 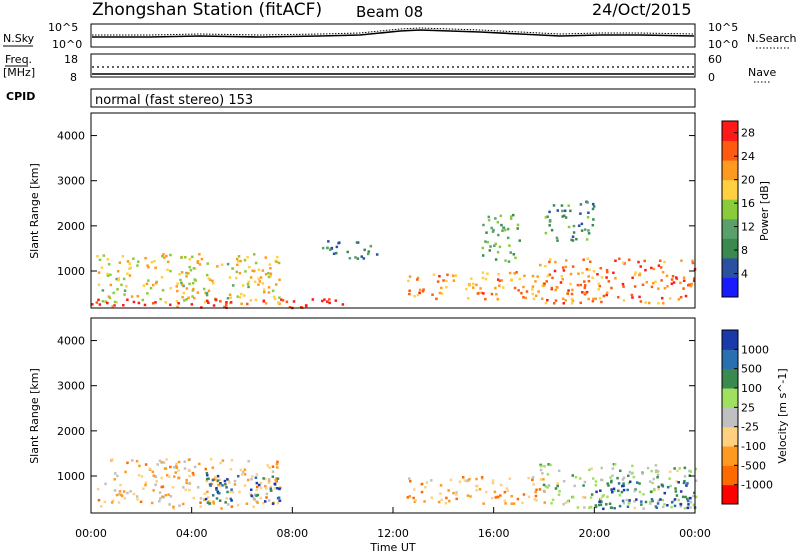 I want to click on noise-search-trace, so click(x=393, y=31).